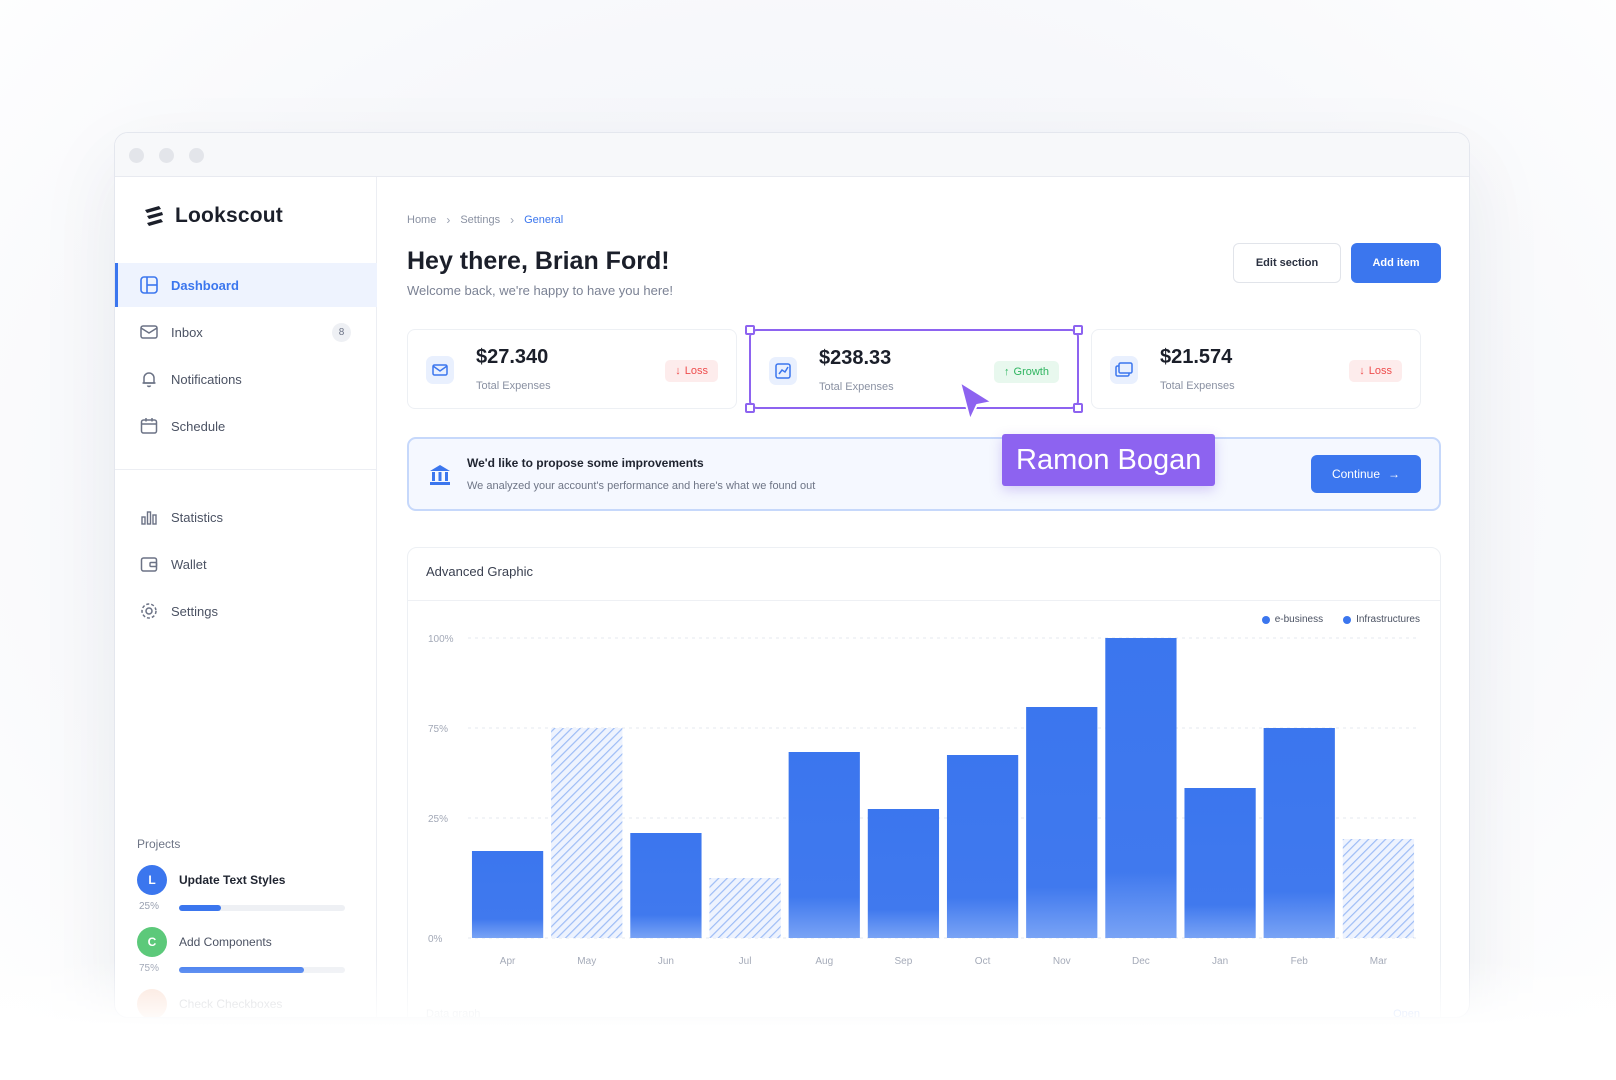 The width and height of the screenshot is (1616, 1080). I want to click on continue-button: Continue →, so click(1366, 474).